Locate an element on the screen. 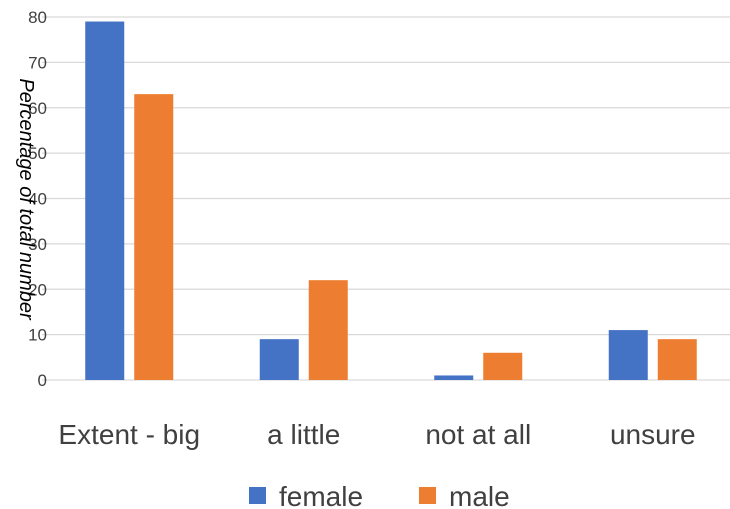  legend: female male is located at coordinates (379, 495).